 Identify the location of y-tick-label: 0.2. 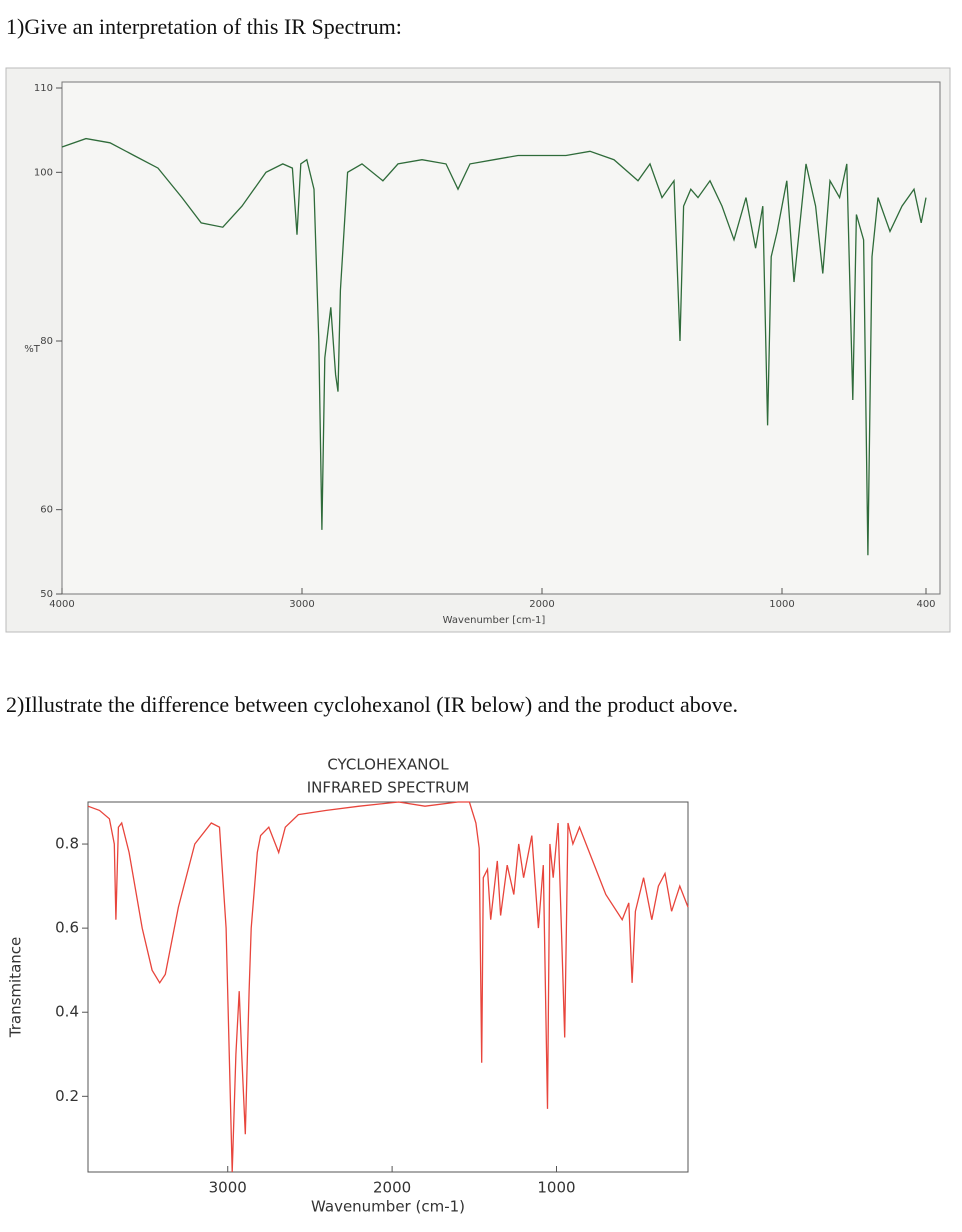
(67, 1096).